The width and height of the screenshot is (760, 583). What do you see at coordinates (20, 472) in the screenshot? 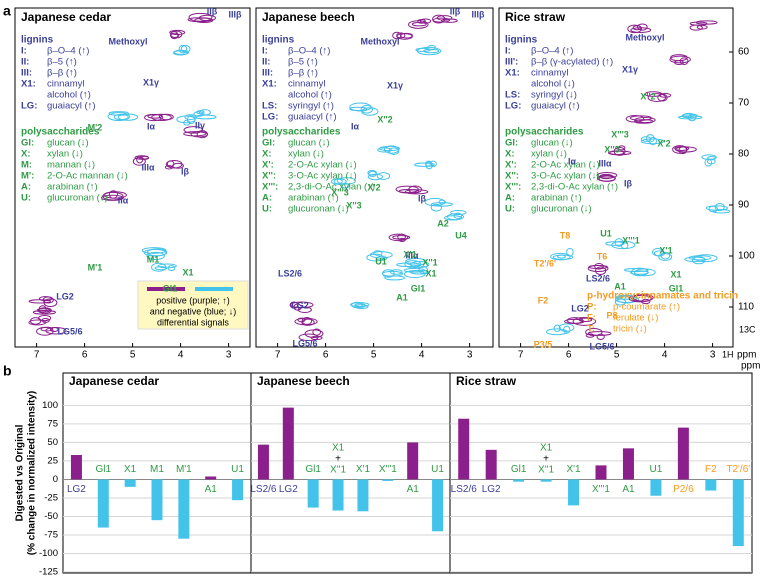
I see `y-axis-label: Digested vs Original` at bounding box center [20, 472].